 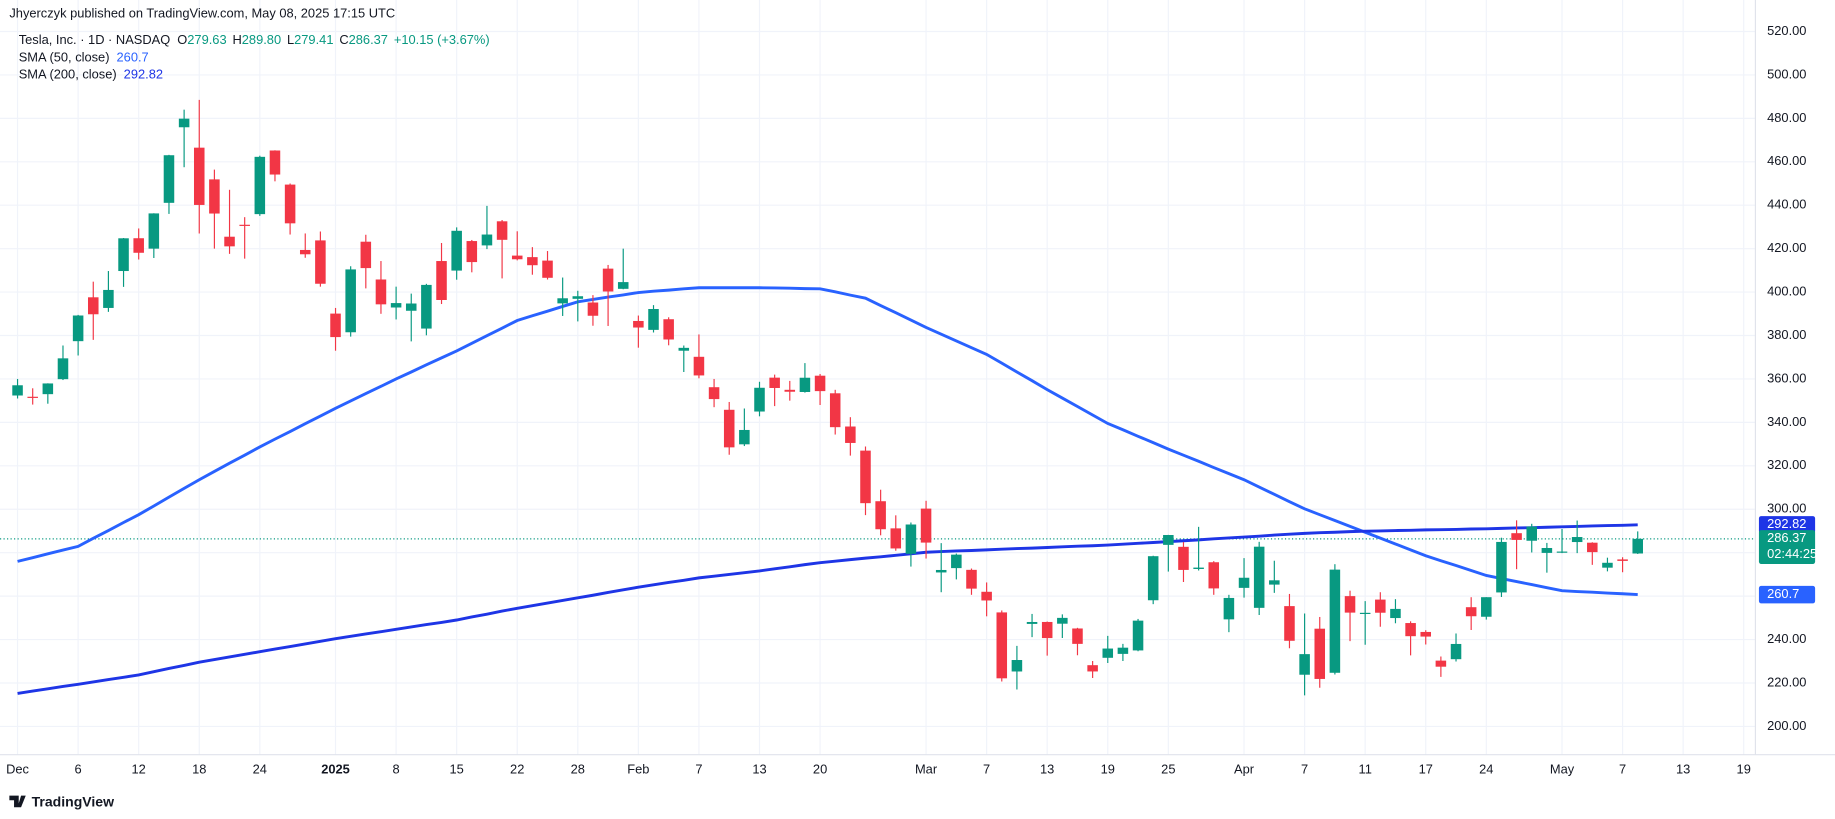 I want to click on quote-key: C, so click(x=343, y=39).